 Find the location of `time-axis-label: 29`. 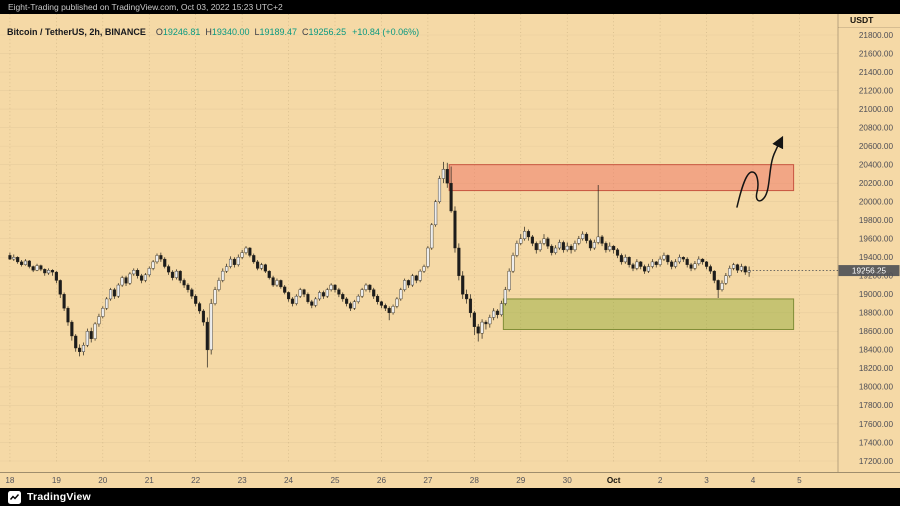

time-axis-label: 29 is located at coordinates (521, 480).